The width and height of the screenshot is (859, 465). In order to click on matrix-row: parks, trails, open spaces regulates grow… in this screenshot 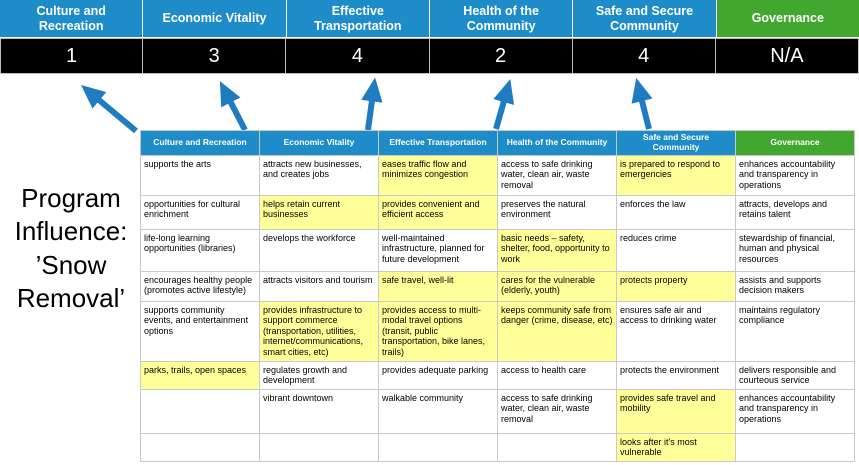, I will do `click(497, 375)`.